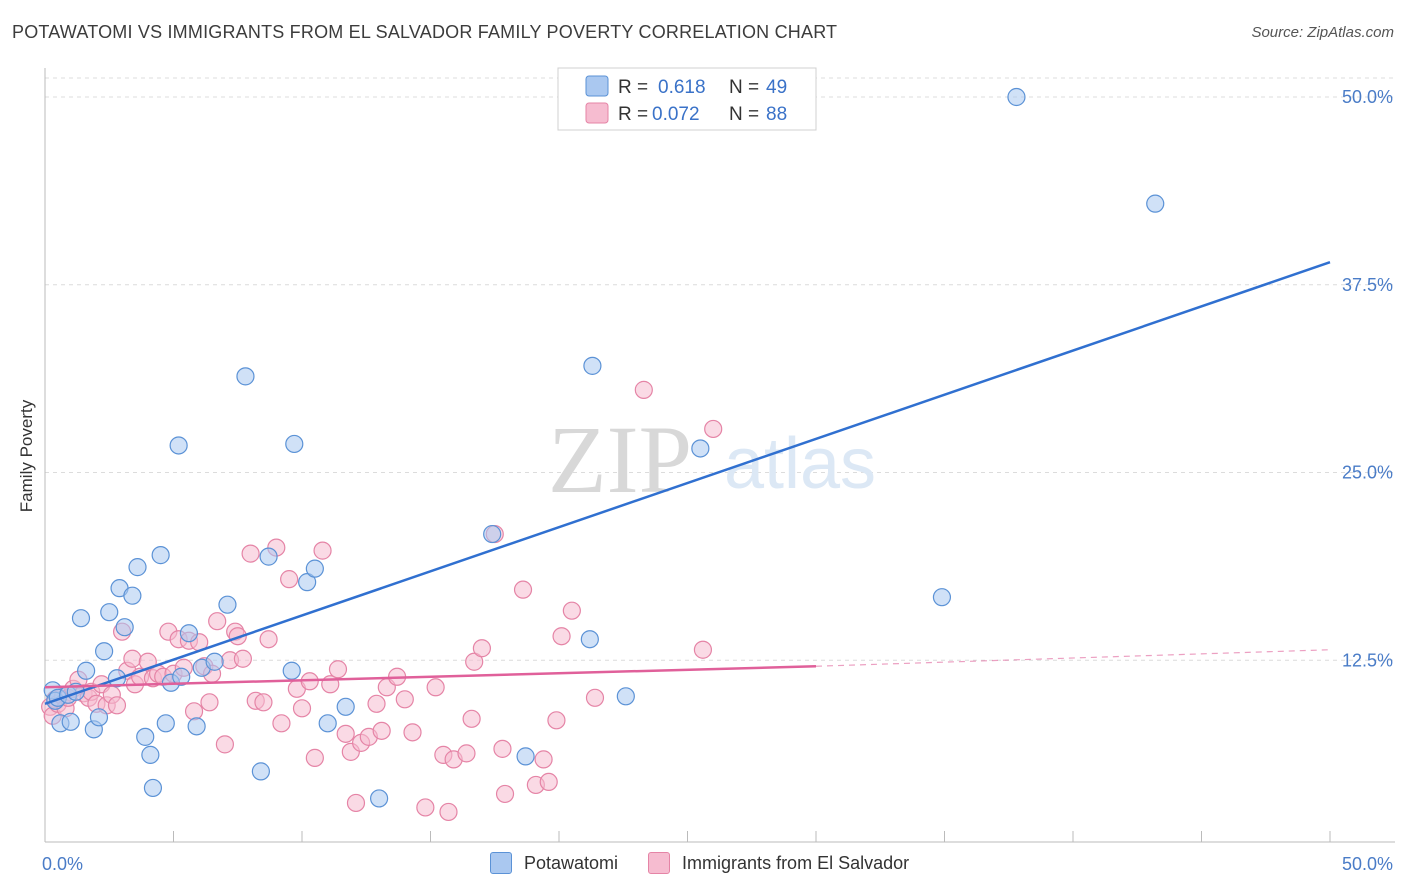 The image size is (1406, 892). I want to click on legend-item-potawatomi: Potawatomi, so click(554, 863).